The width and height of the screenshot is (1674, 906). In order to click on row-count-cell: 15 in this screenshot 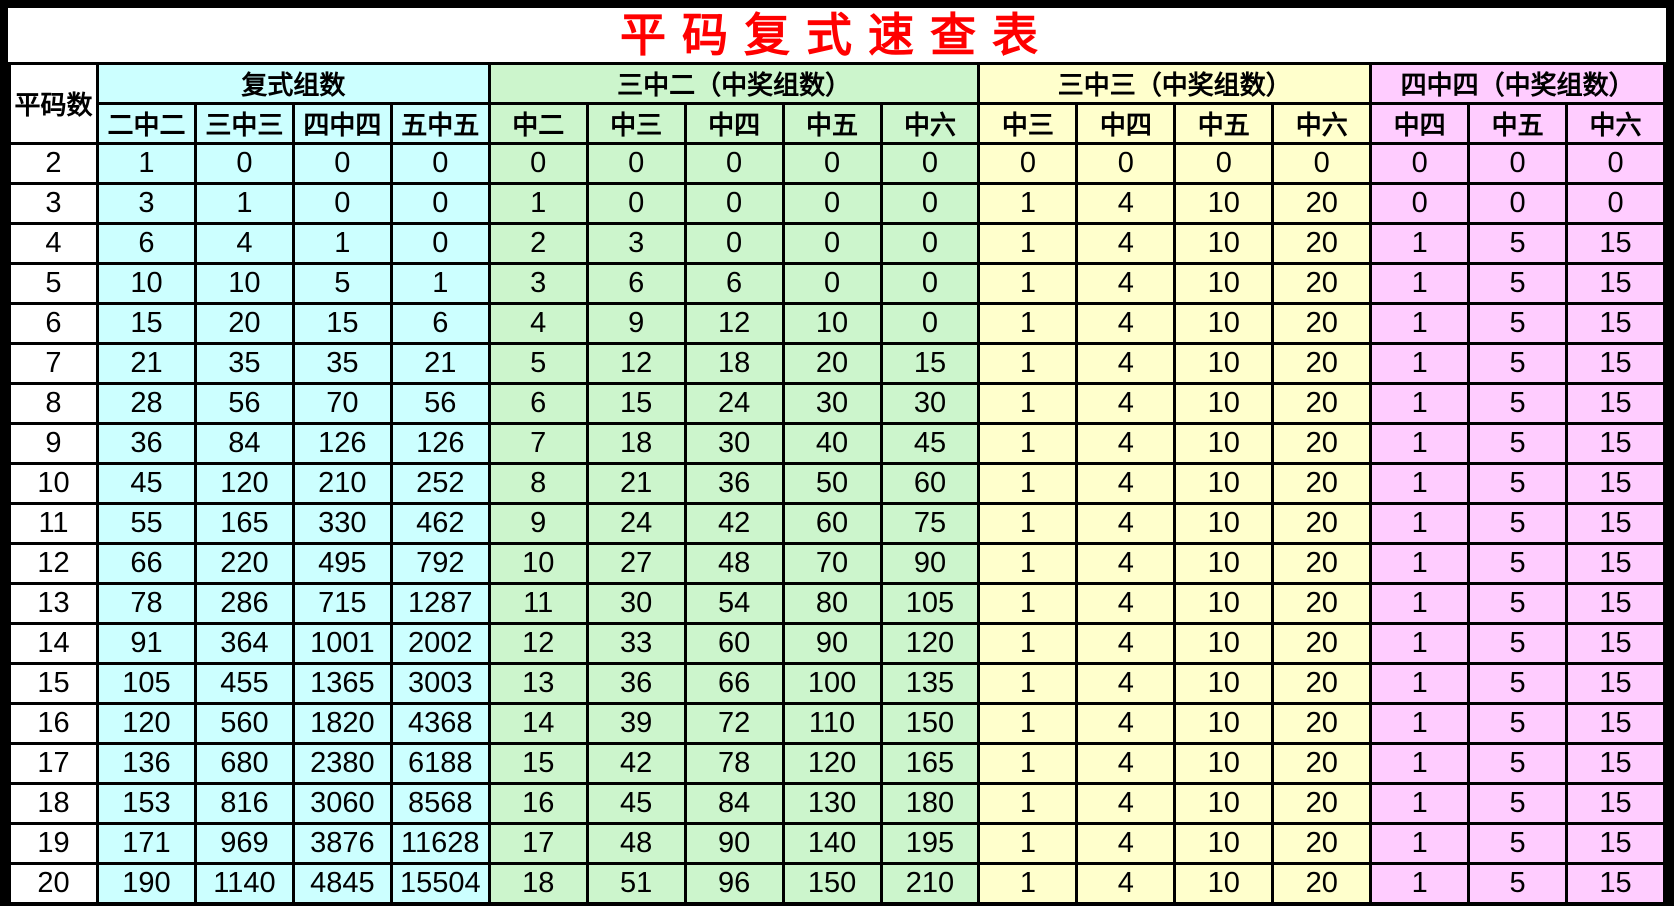, I will do `click(53, 683)`.